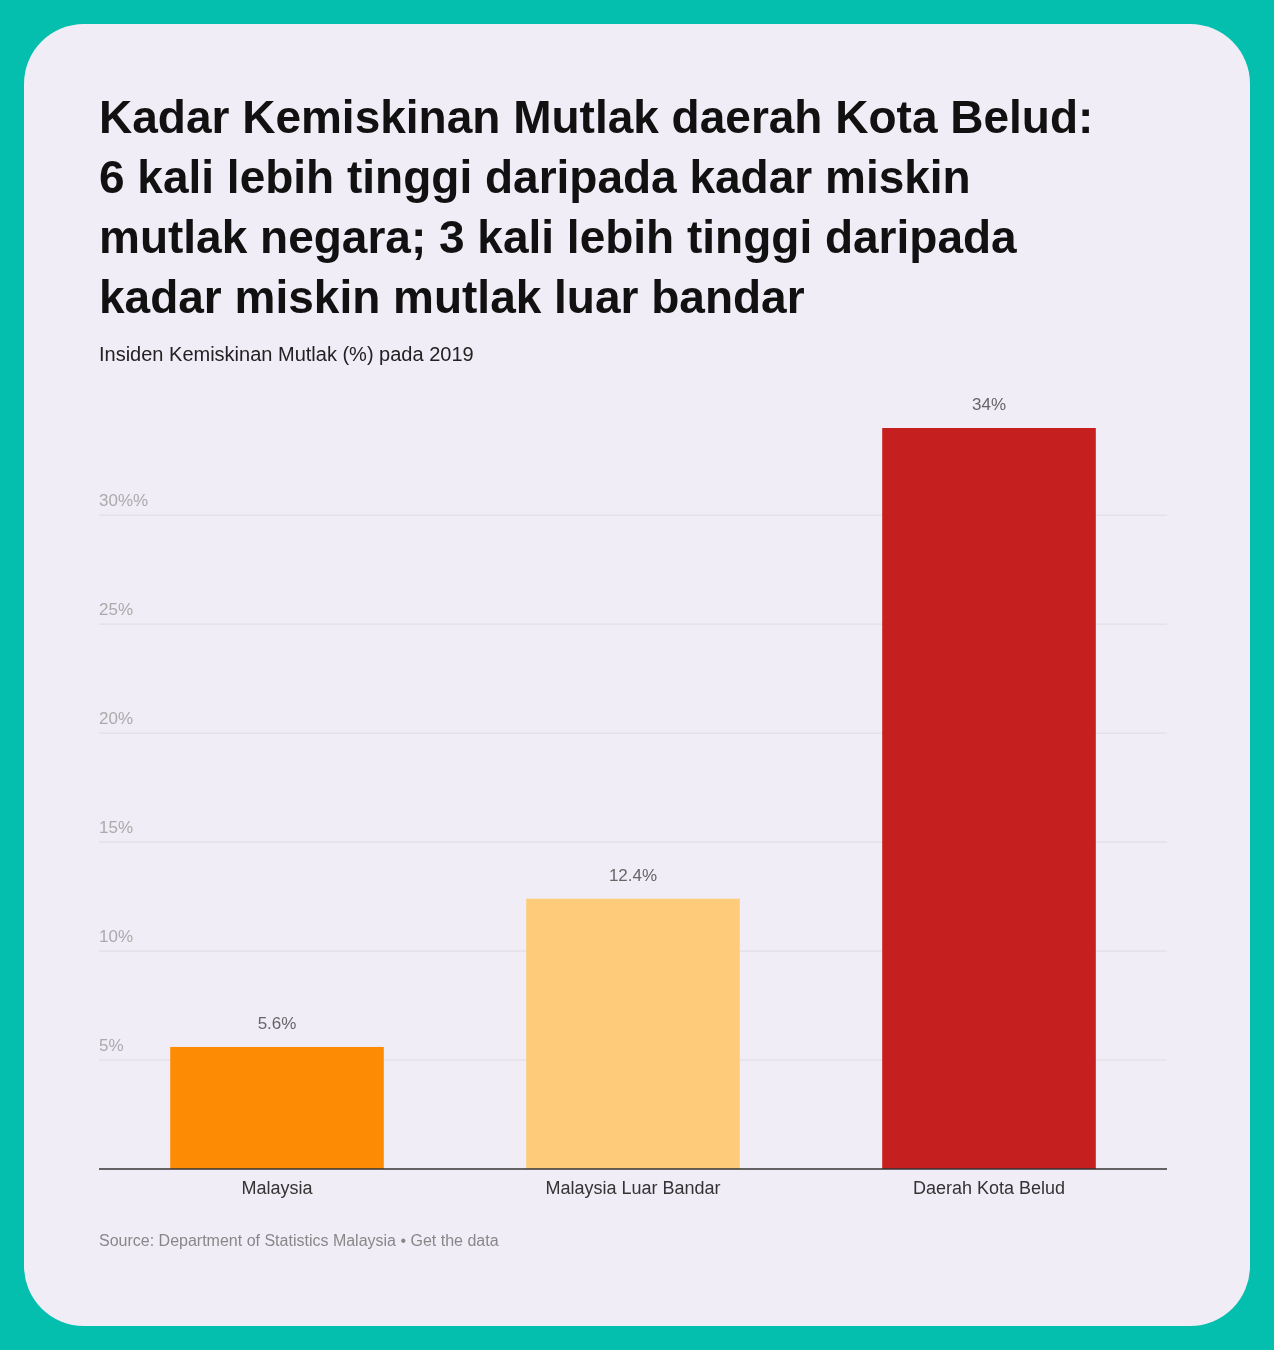 This screenshot has height=1350, width=1274. I want to click on y-tick-label: 5%, so click(111, 1046).